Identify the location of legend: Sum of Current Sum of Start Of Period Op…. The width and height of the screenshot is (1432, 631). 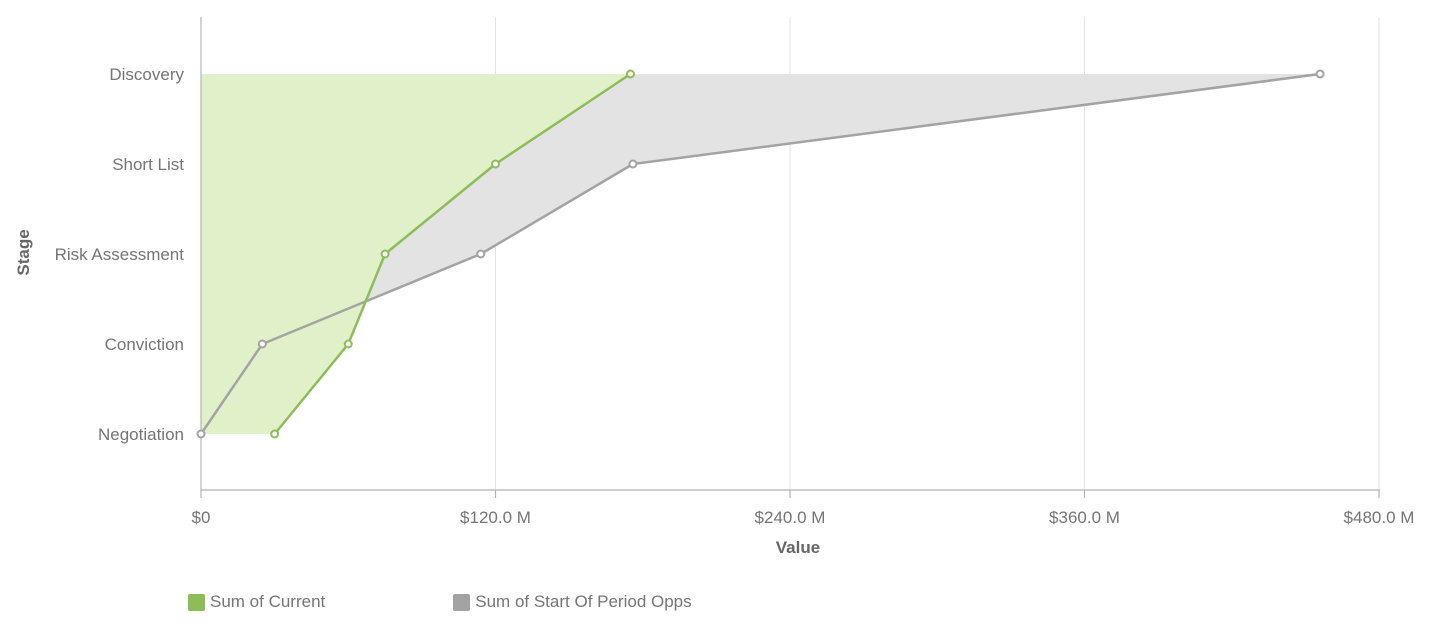
(440, 602).